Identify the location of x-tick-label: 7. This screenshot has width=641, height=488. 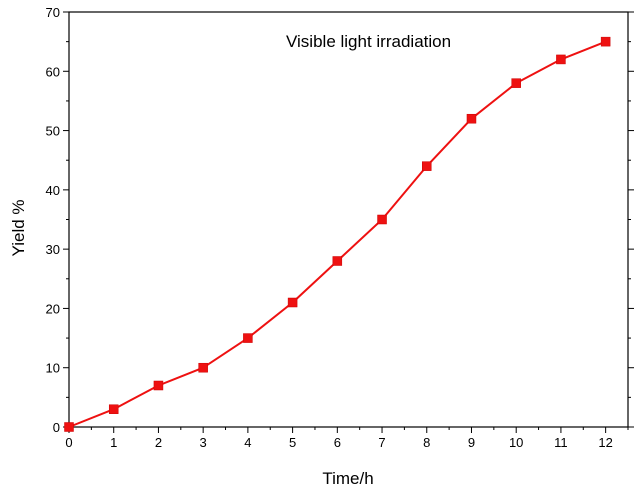
(381, 442).